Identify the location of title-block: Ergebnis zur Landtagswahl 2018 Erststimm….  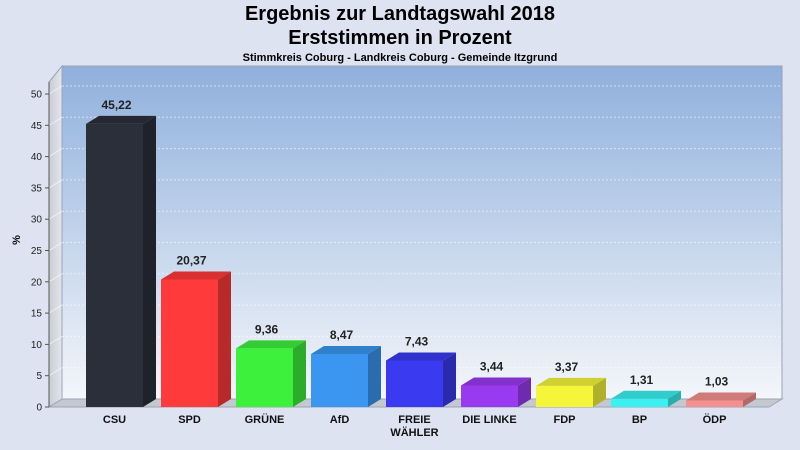
(400, 34).